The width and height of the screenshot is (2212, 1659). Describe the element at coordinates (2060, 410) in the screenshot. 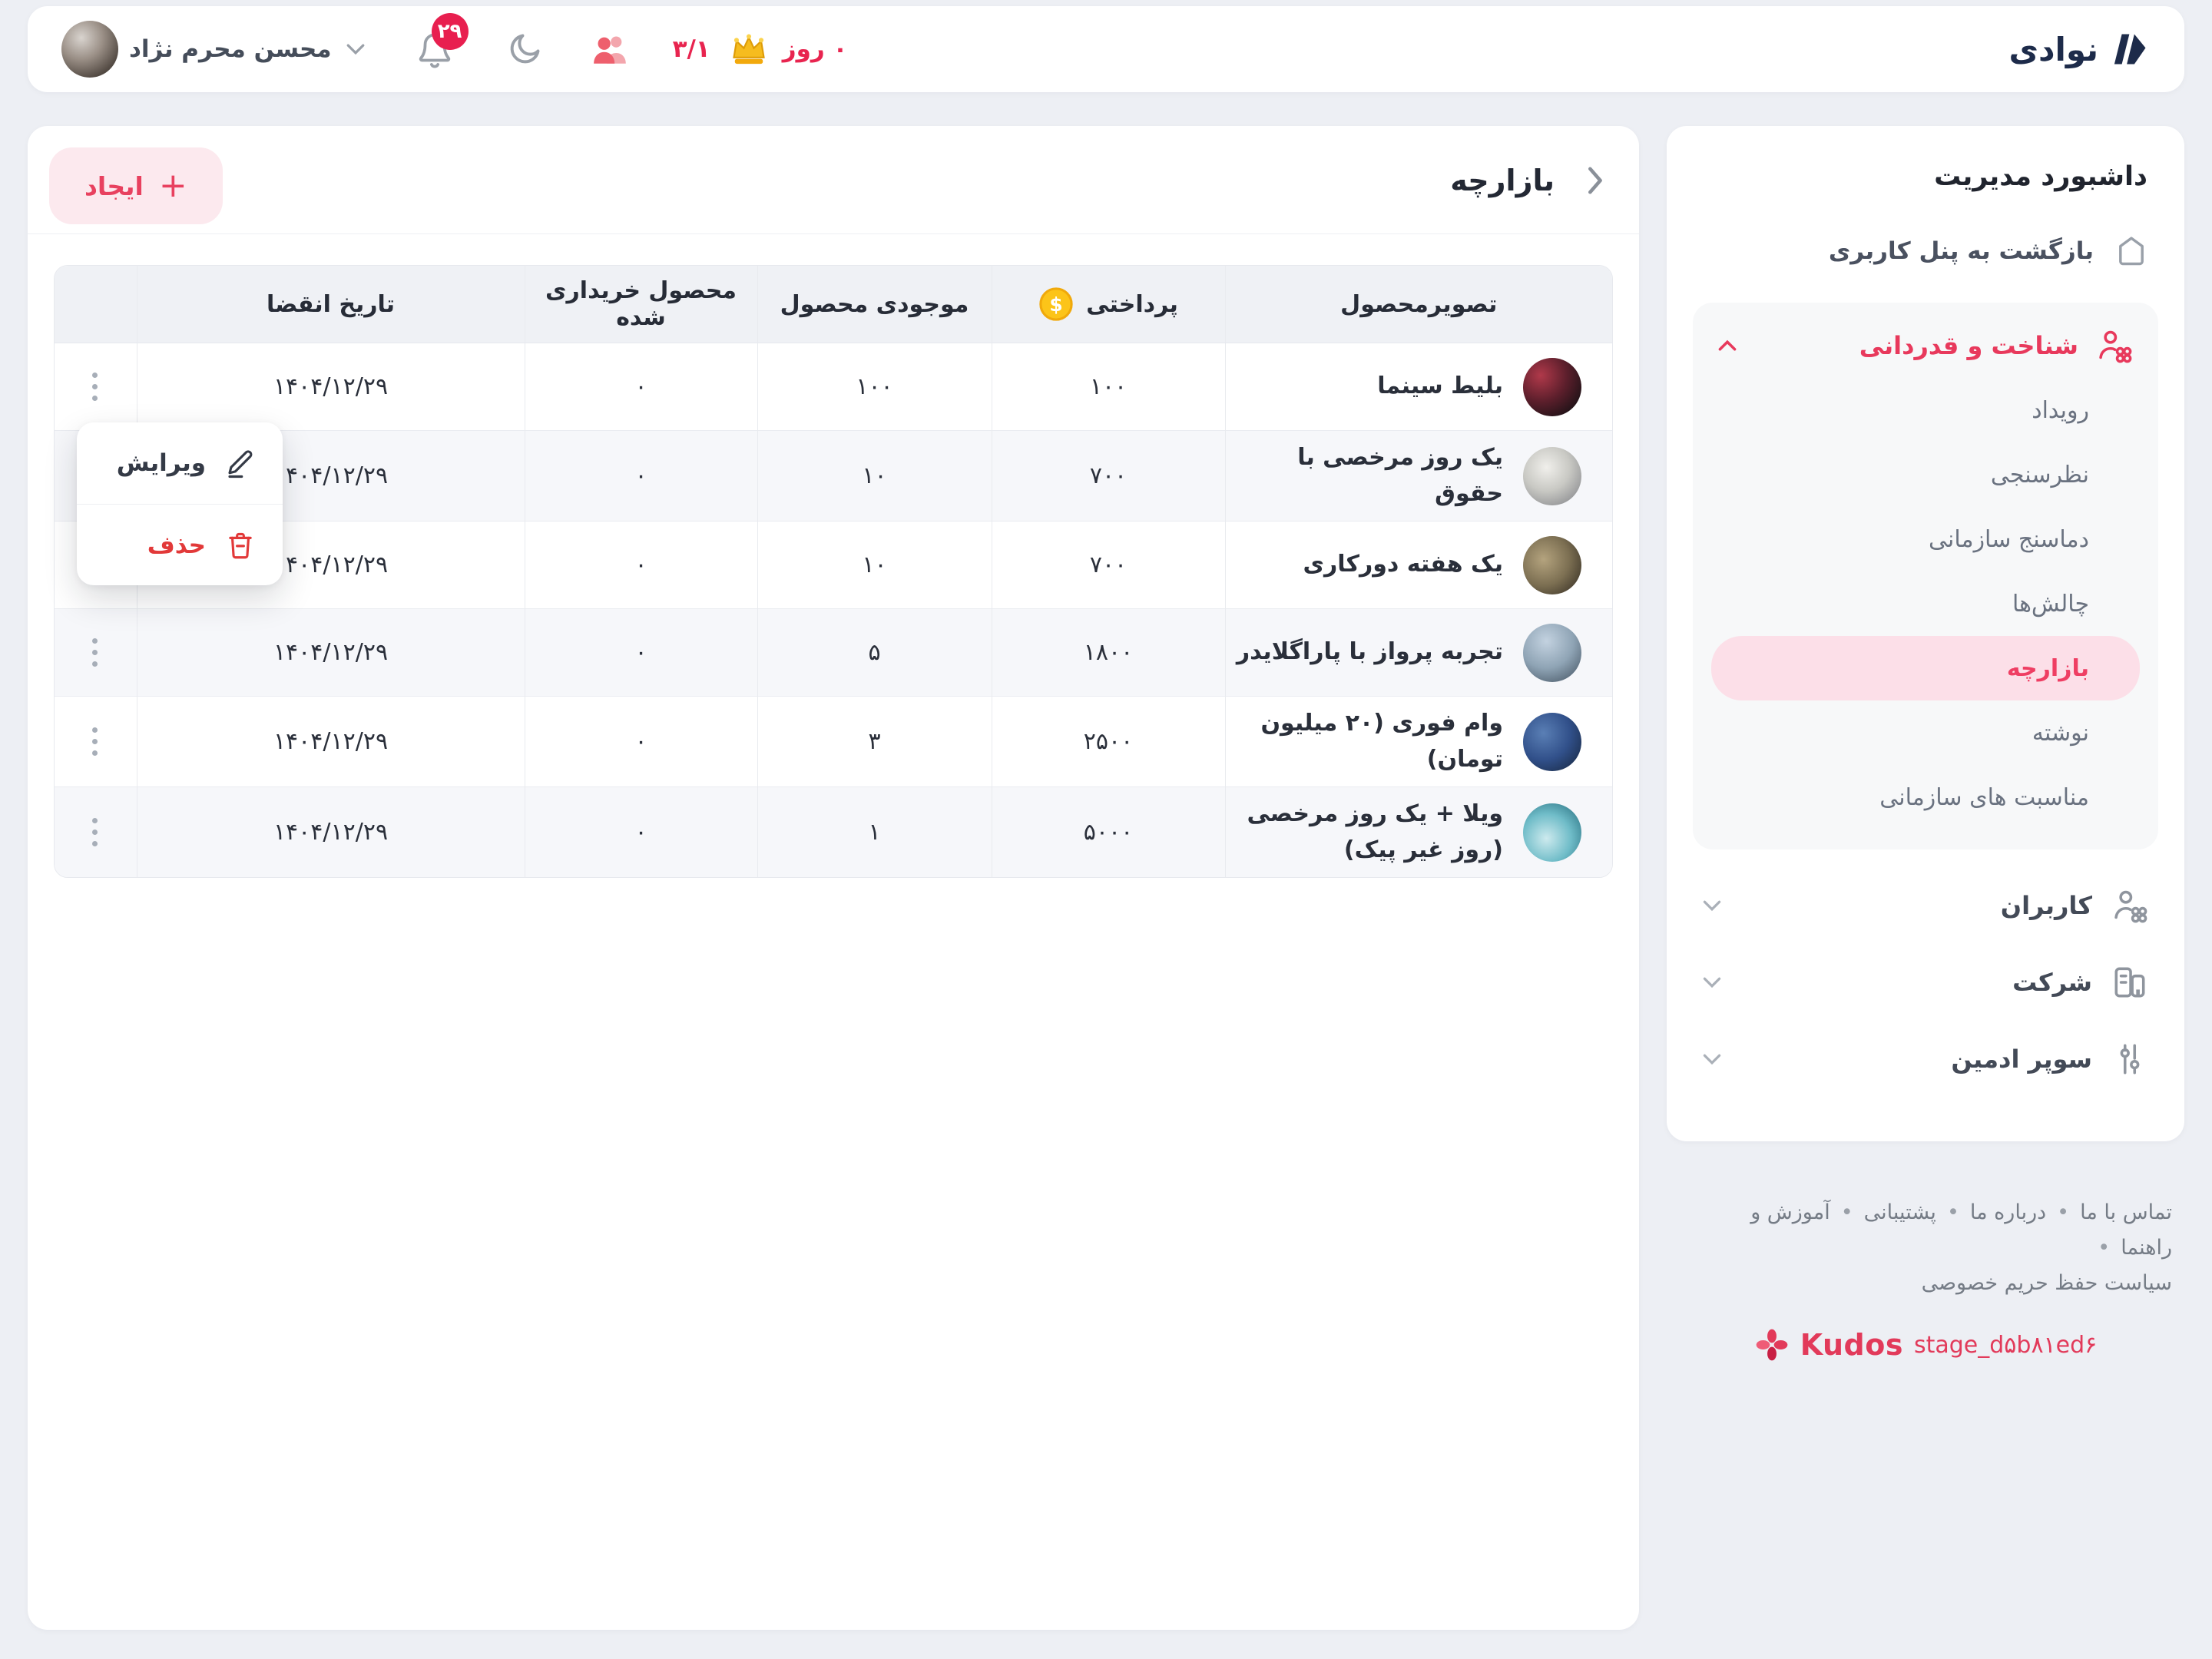

I see `sidebar-item-events: رویداد` at that location.